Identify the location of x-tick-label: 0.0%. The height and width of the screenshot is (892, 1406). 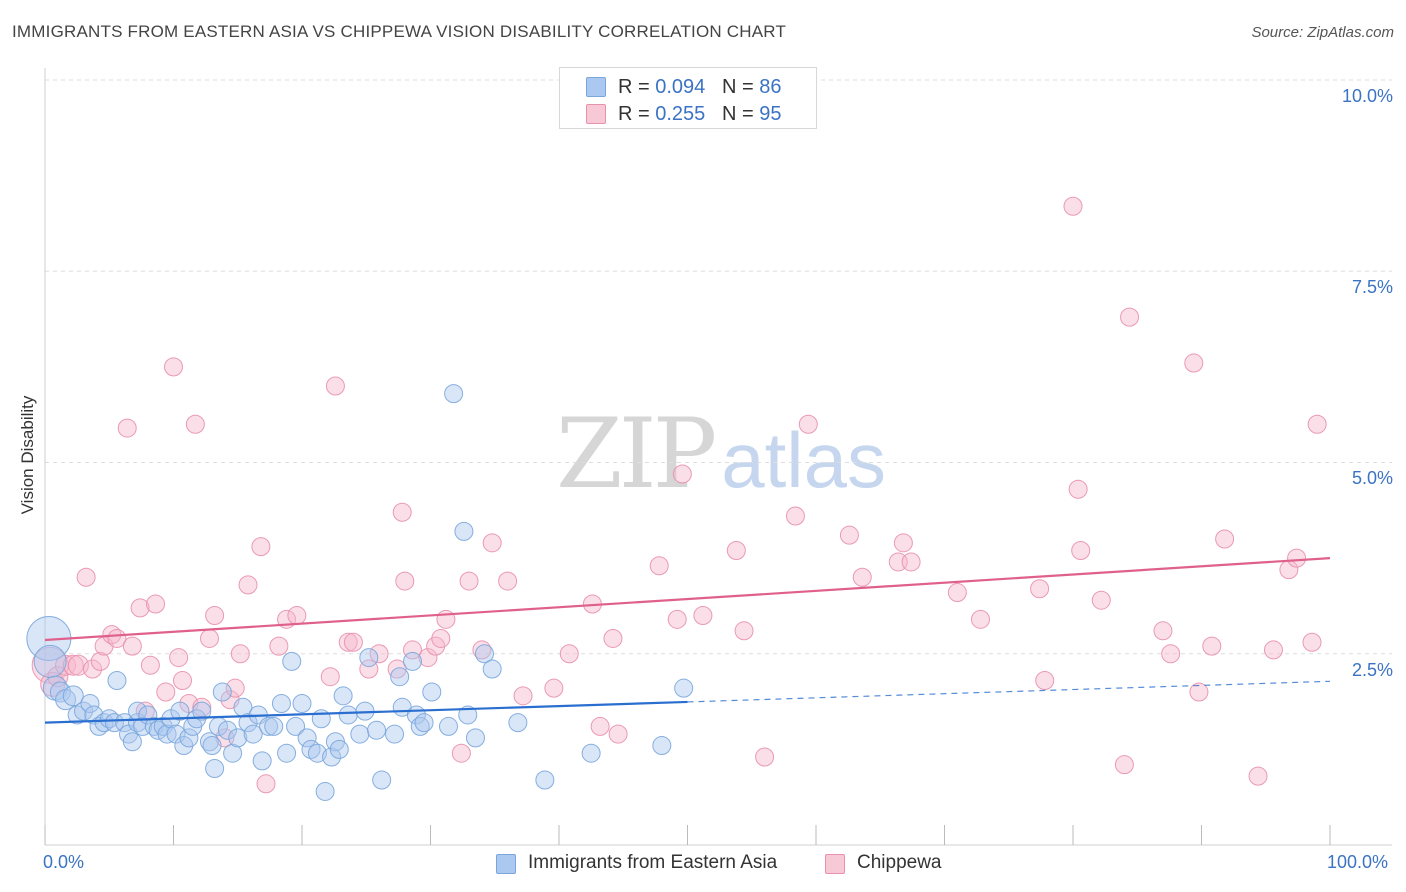
(64, 862).